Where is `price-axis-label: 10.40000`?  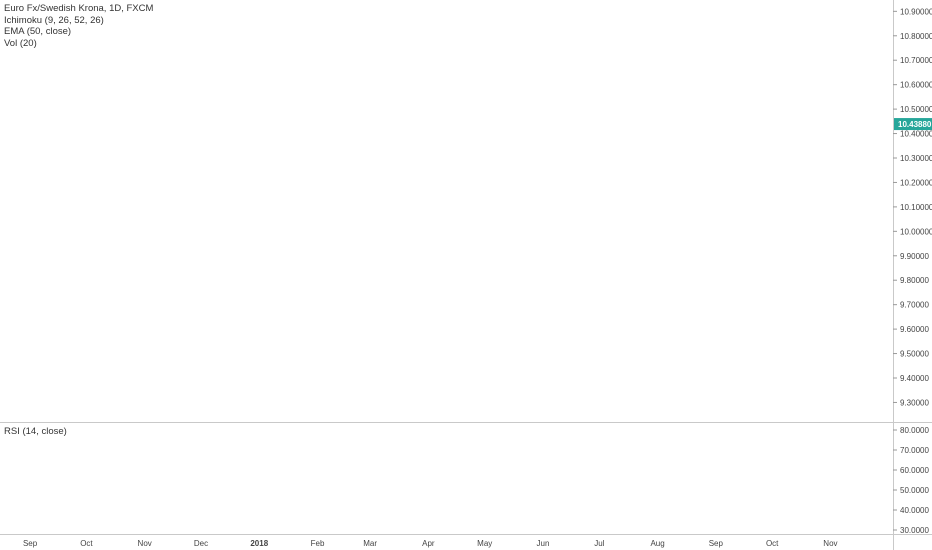
price-axis-label: 10.40000 is located at coordinates (916, 134).